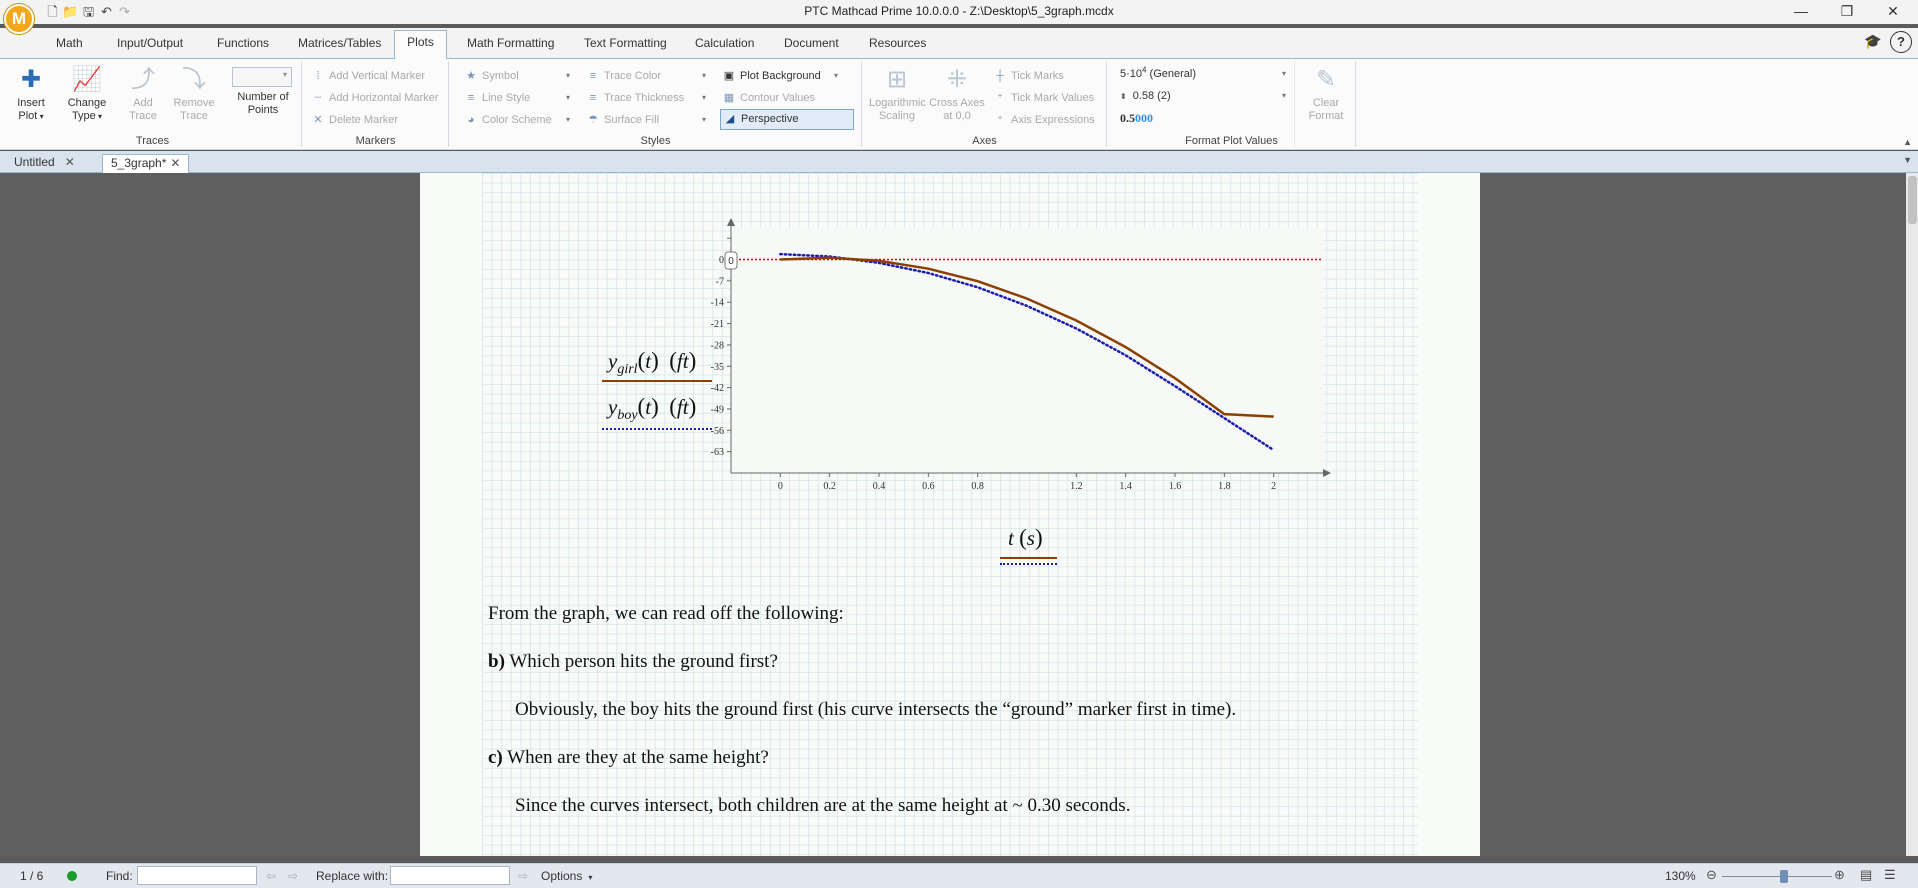 This screenshot has height=888, width=1918. Describe the element at coordinates (1711, 874) in the screenshot. I see `zoom-out-icon: ⊖` at that location.